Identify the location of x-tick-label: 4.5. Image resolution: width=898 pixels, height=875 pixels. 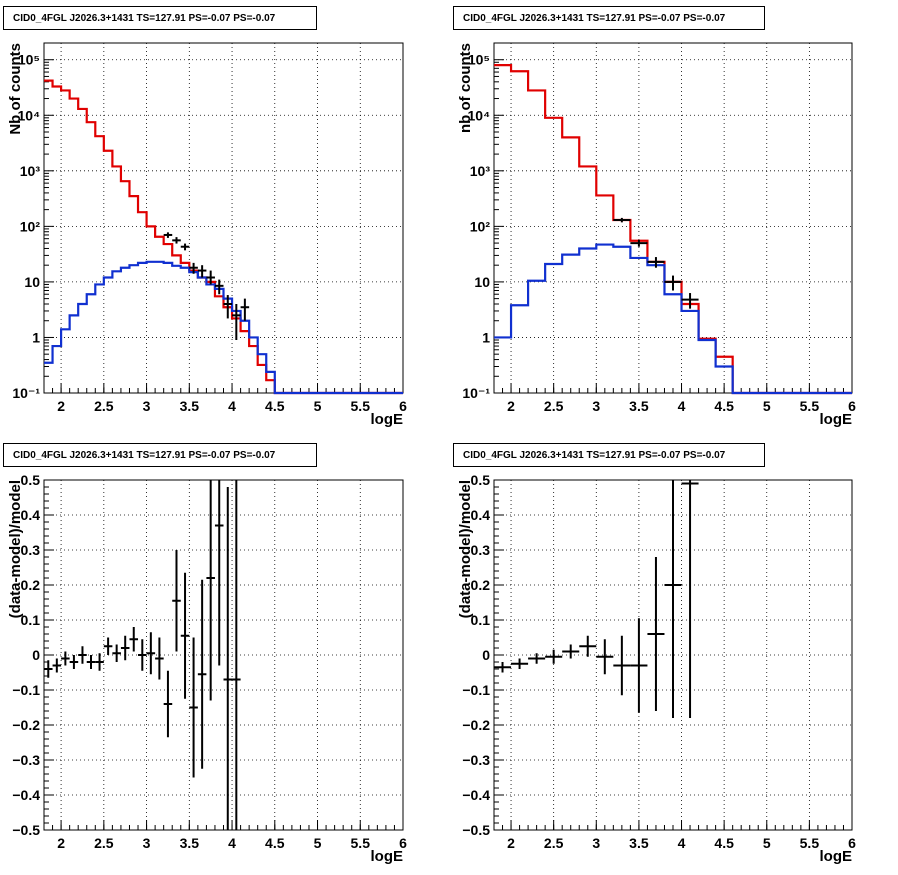
(275, 406).